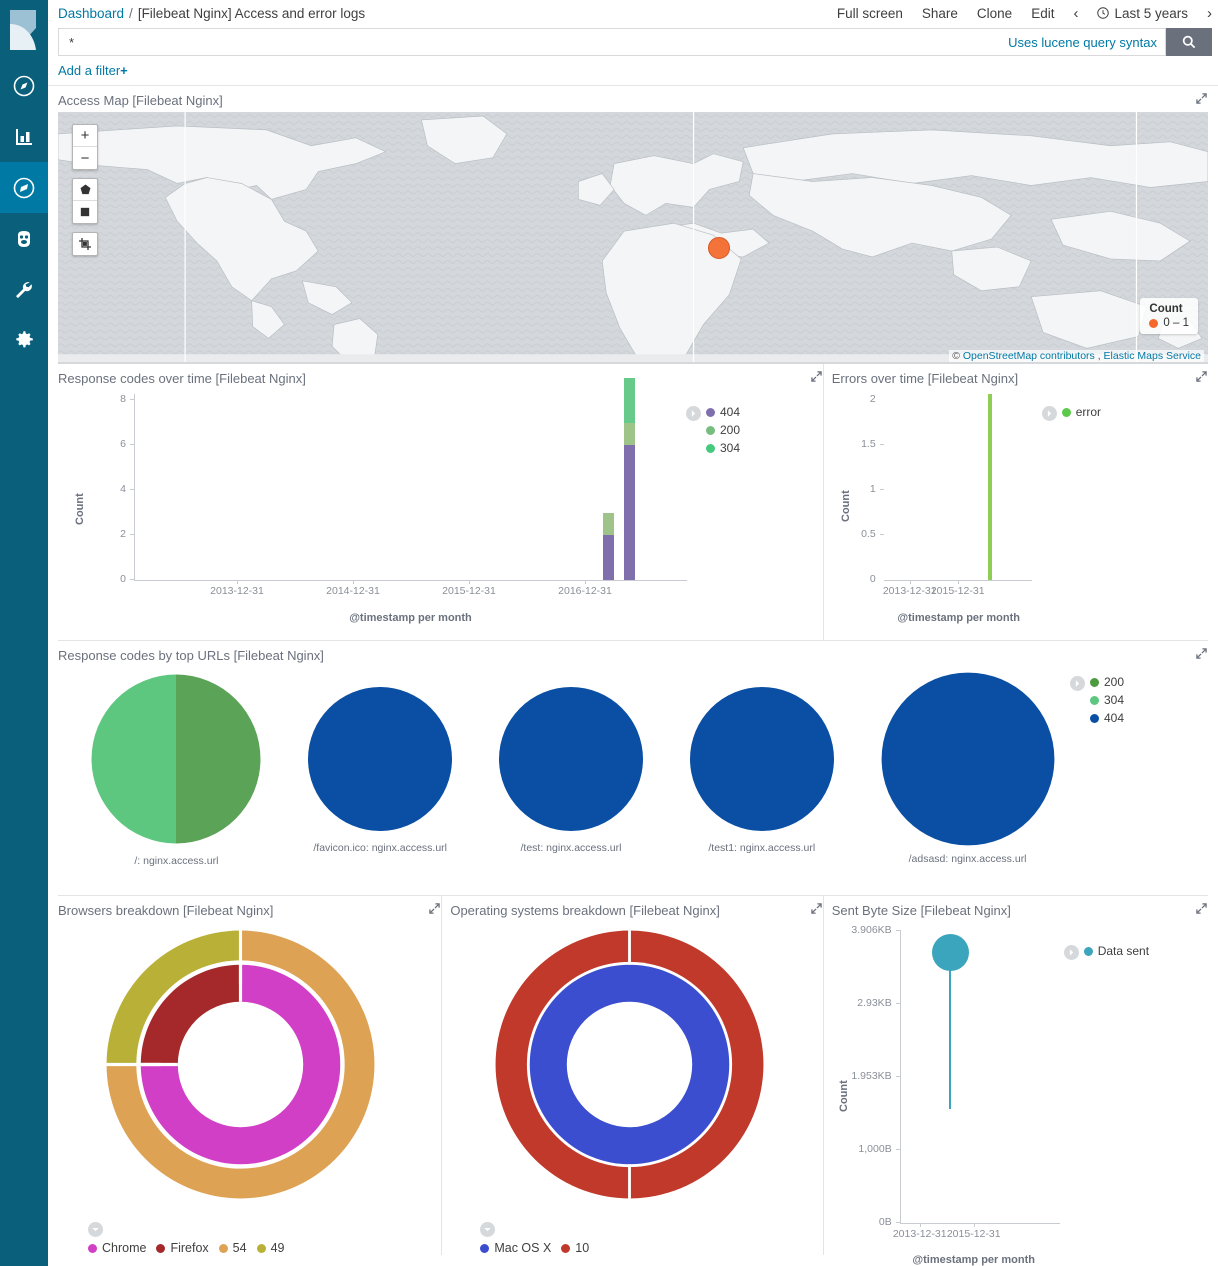 The width and height of the screenshot is (1218, 1266). Describe the element at coordinates (24, 85) in the screenshot. I see `sidebar-item-discover` at that location.